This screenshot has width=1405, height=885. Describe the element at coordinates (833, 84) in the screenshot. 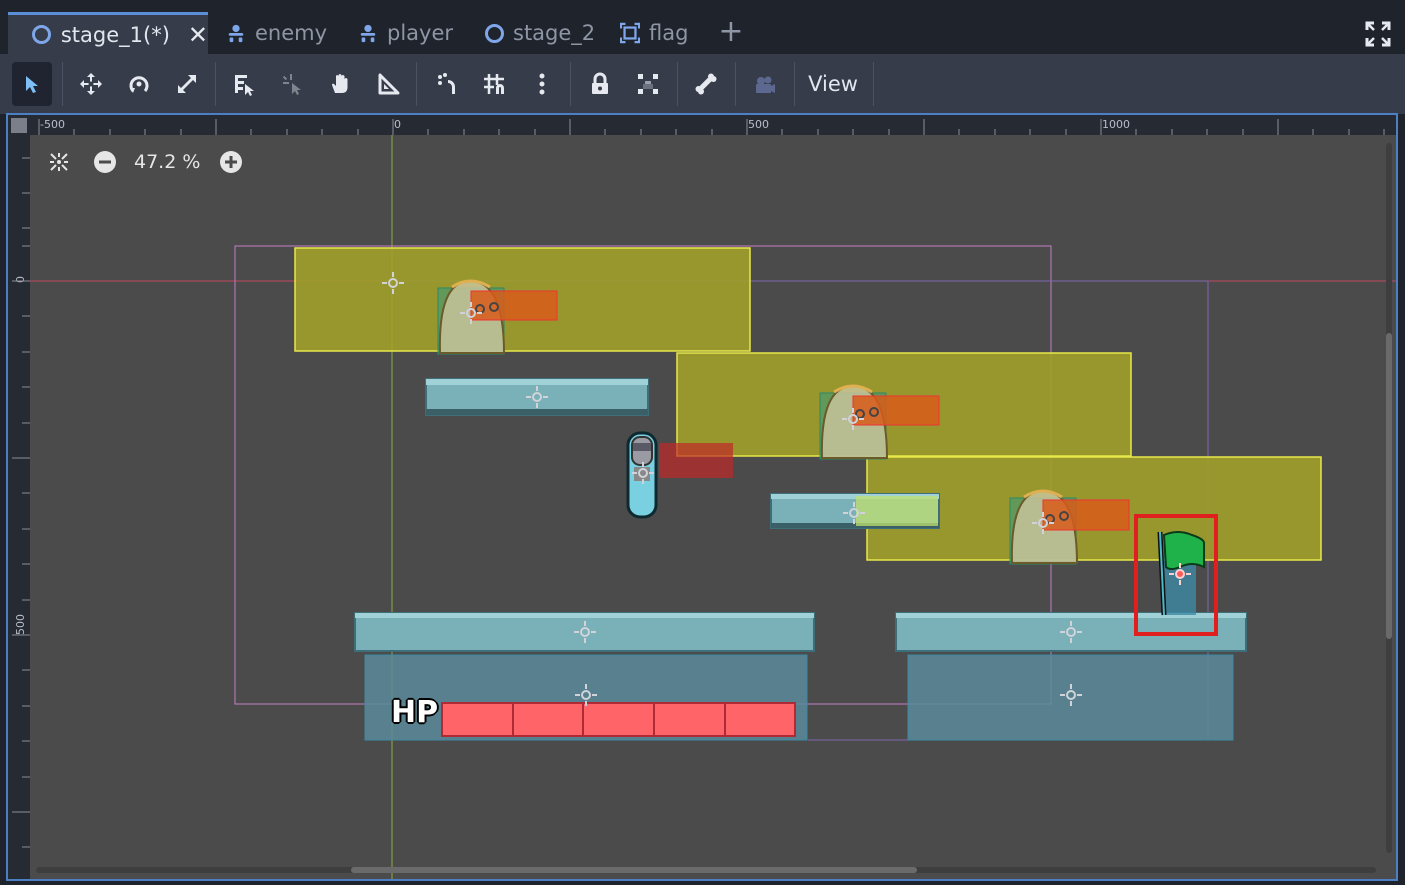

I see `view-menu-button: View` at that location.